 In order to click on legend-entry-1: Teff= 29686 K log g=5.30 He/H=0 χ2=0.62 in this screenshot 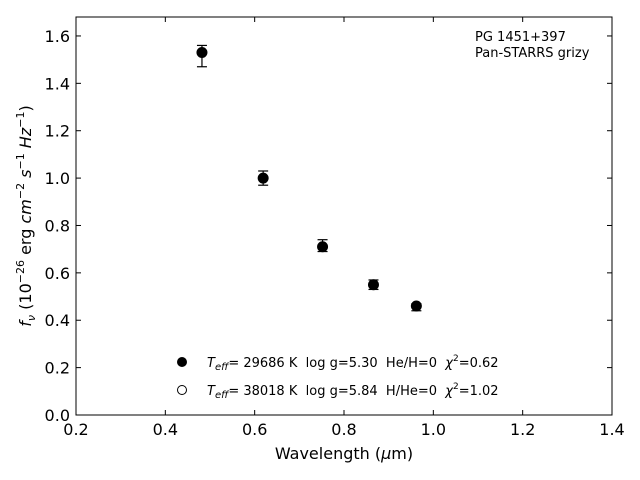, I will do `click(353, 363)`.